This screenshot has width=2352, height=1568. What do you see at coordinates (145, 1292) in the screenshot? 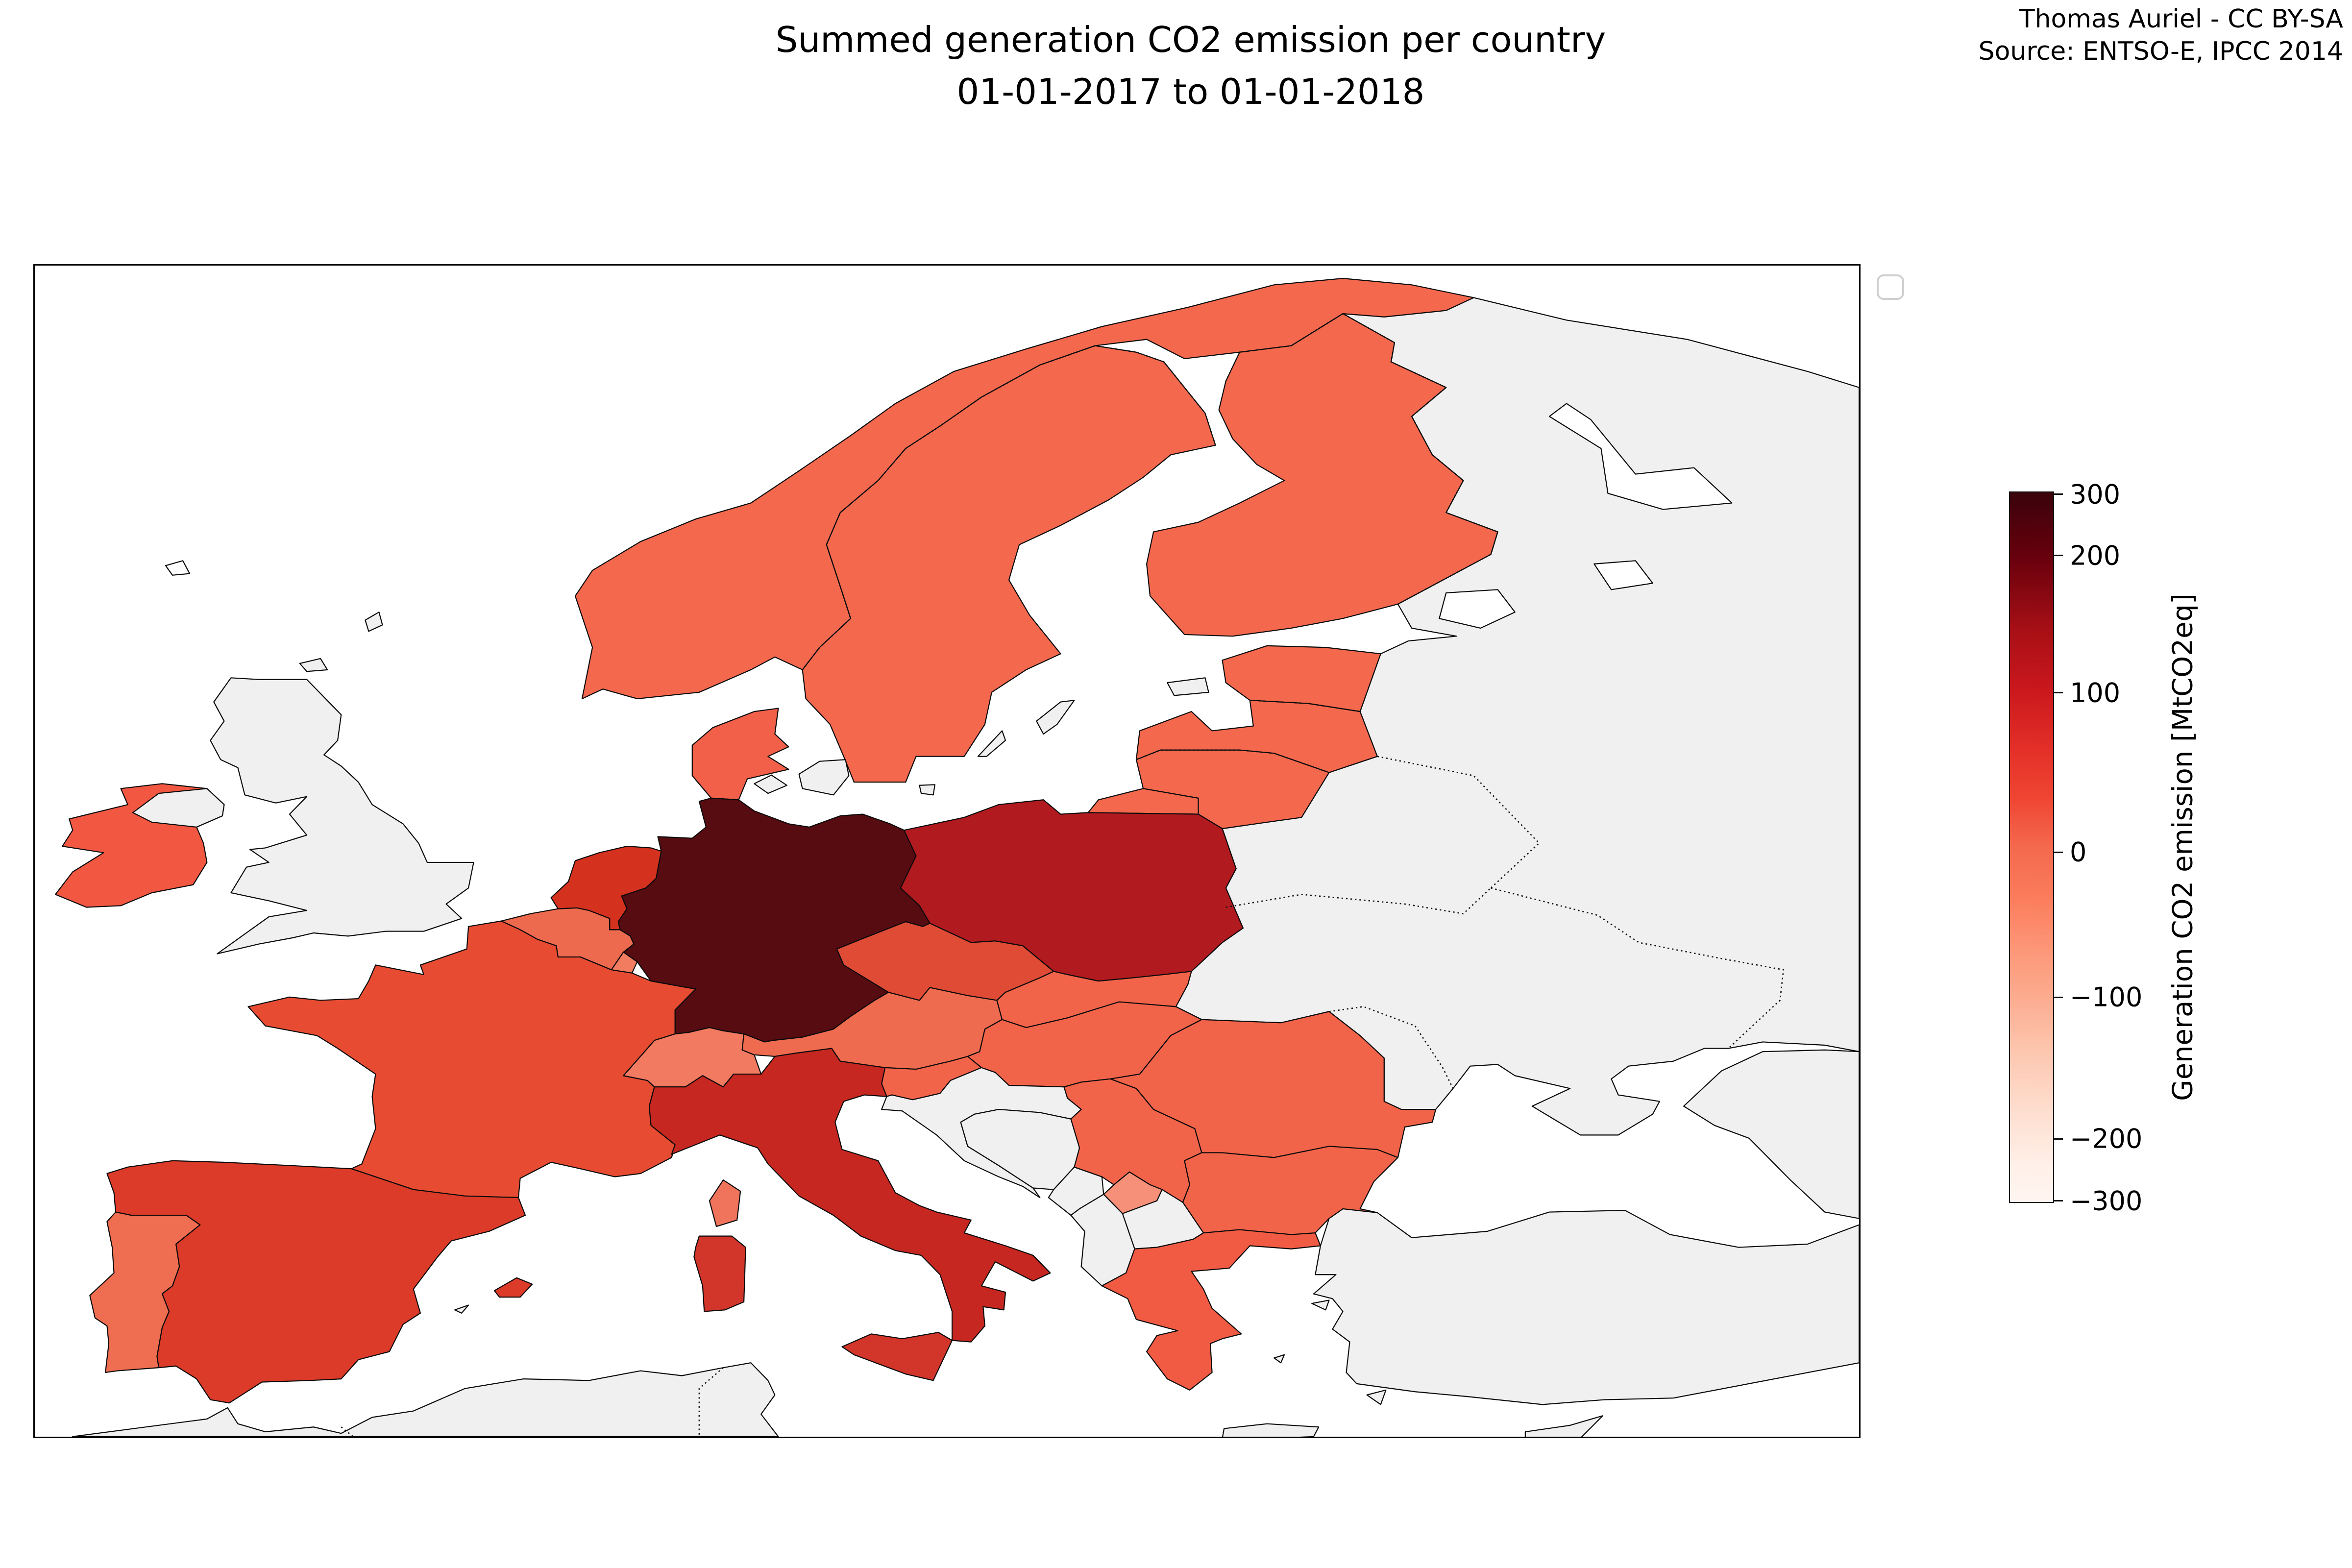
I see `country-PT` at bounding box center [145, 1292].